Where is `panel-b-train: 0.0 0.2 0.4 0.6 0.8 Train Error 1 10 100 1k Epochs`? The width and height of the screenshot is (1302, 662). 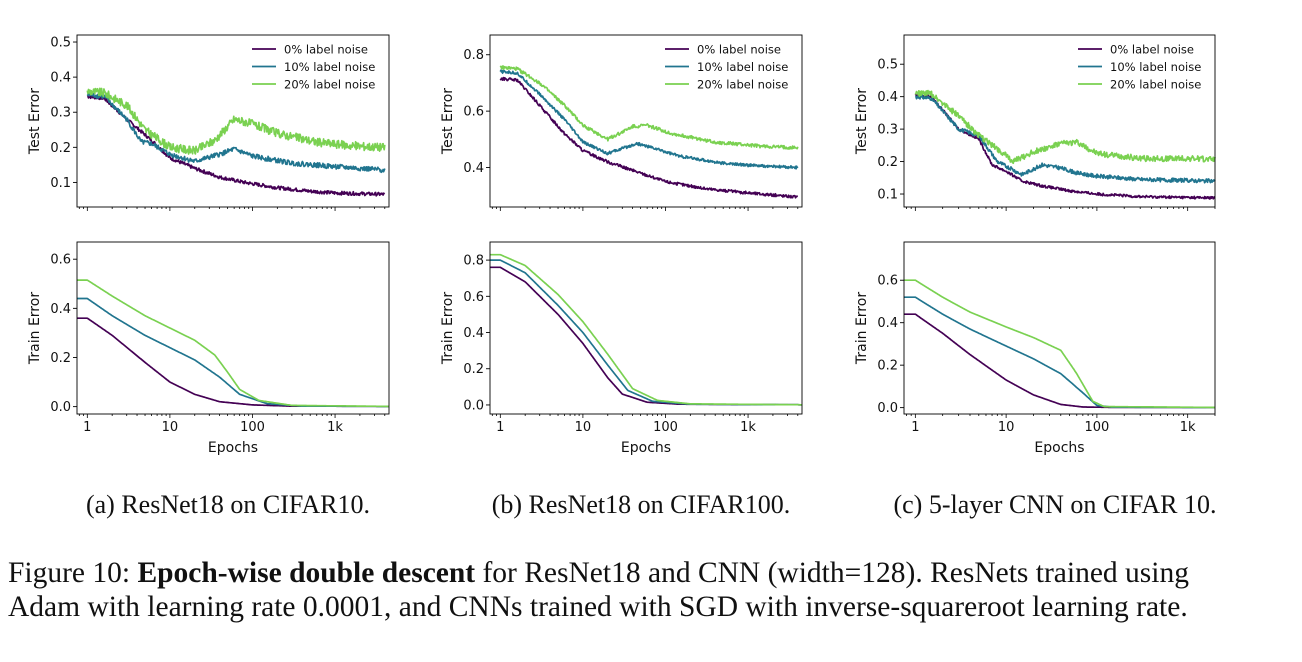 panel-b-train: 0.0 0.2 0.4 0.6 0.8 Train Error 1 10 100 1k Epochs is located at coordinates (621, 349).